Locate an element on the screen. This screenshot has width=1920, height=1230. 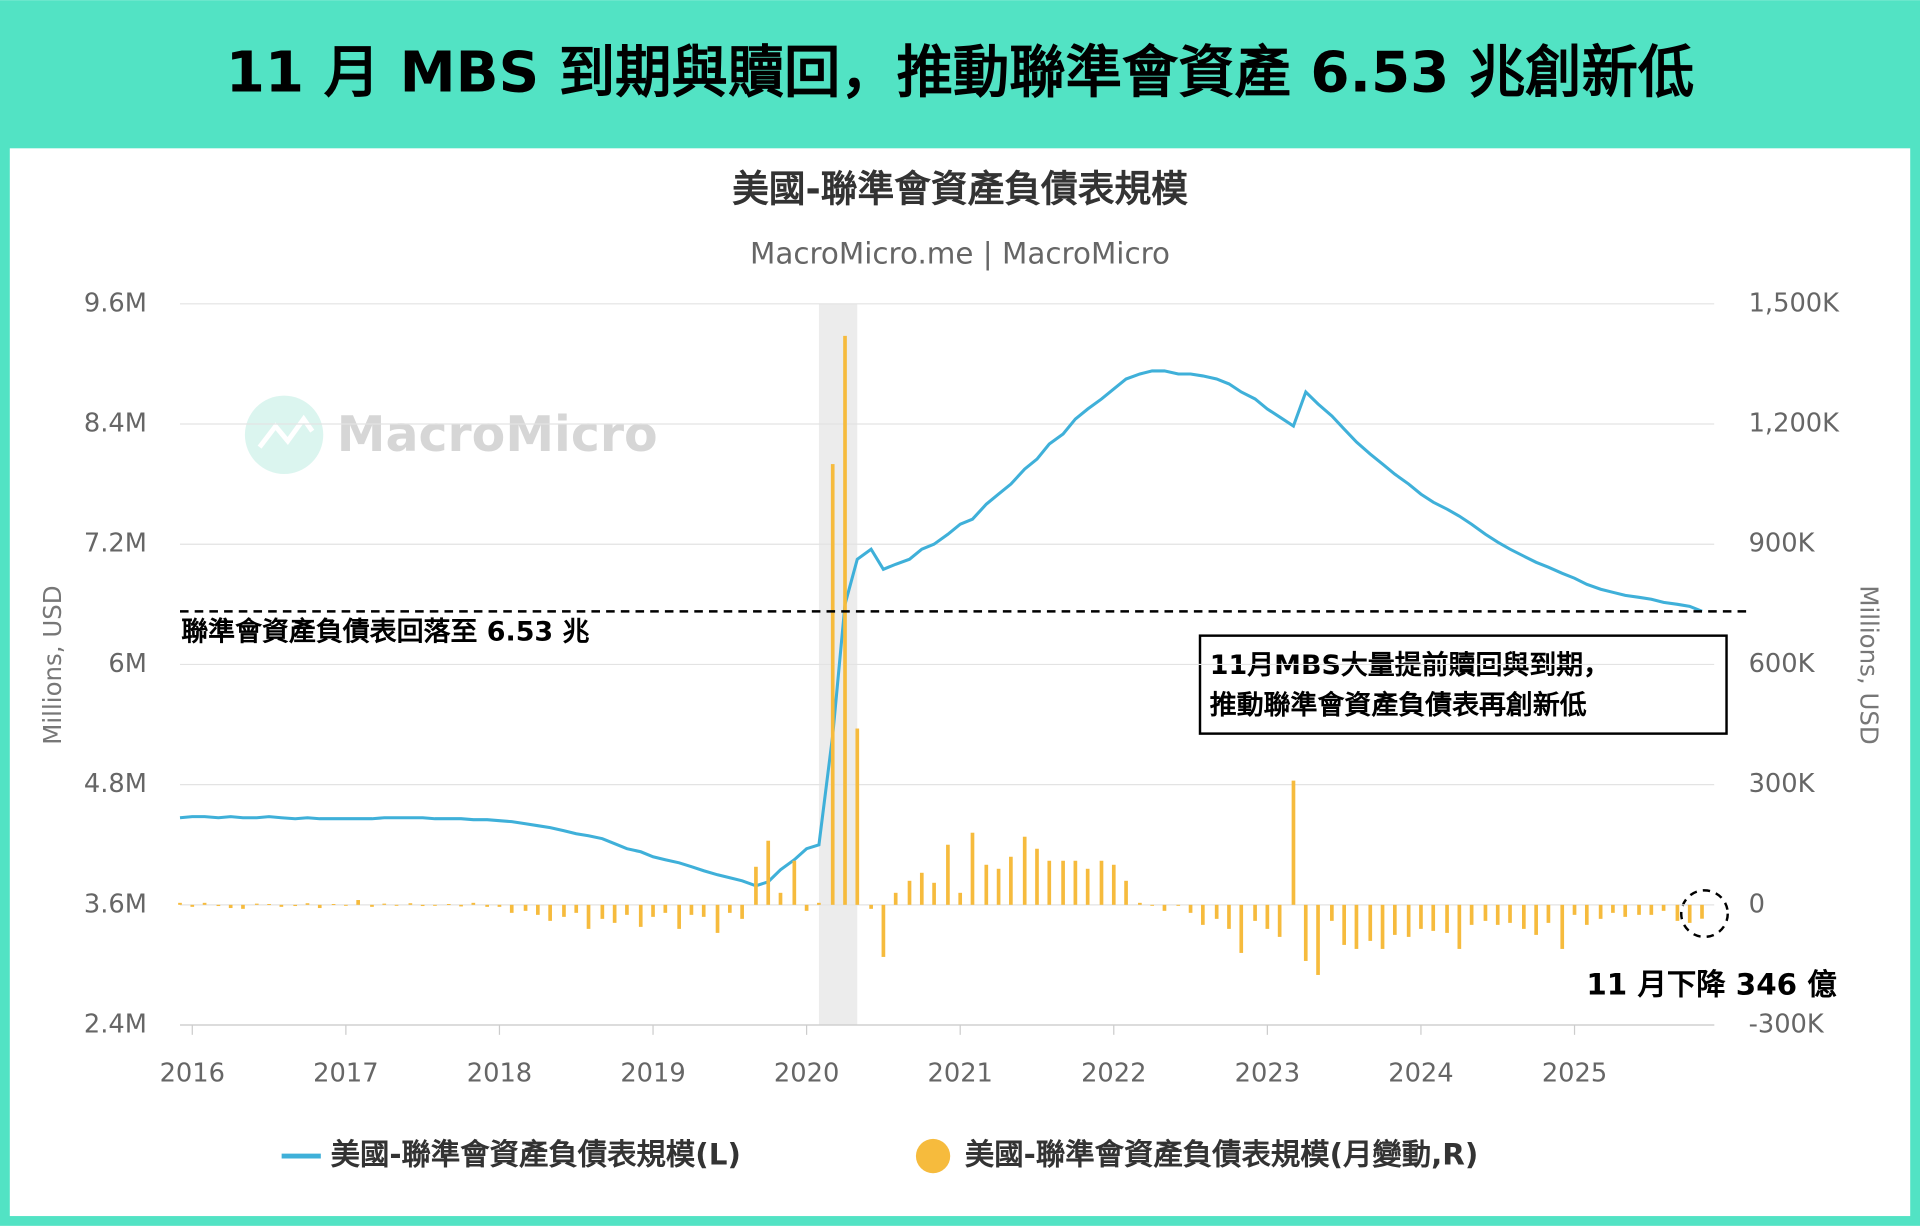
y-tick-label: 8.4M is located at coordinates (115, 424).